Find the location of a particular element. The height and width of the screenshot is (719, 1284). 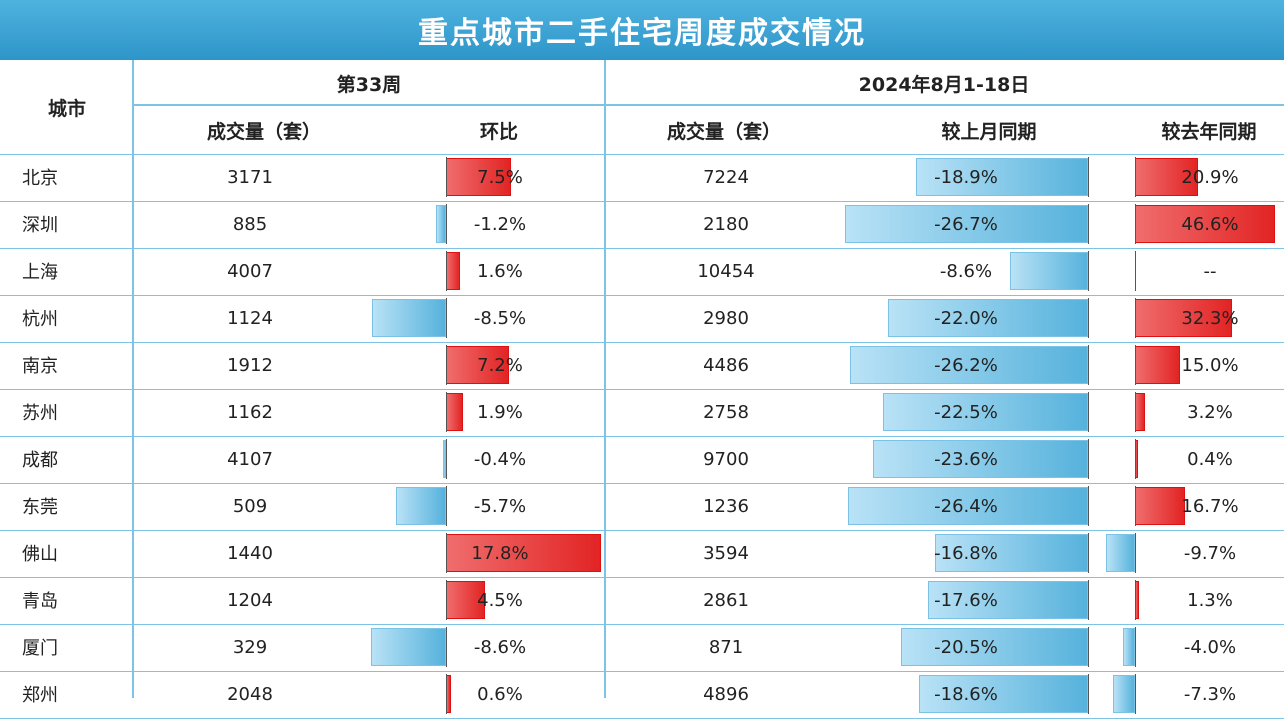

header-city: 城市 is located at coordinates (66, 108).